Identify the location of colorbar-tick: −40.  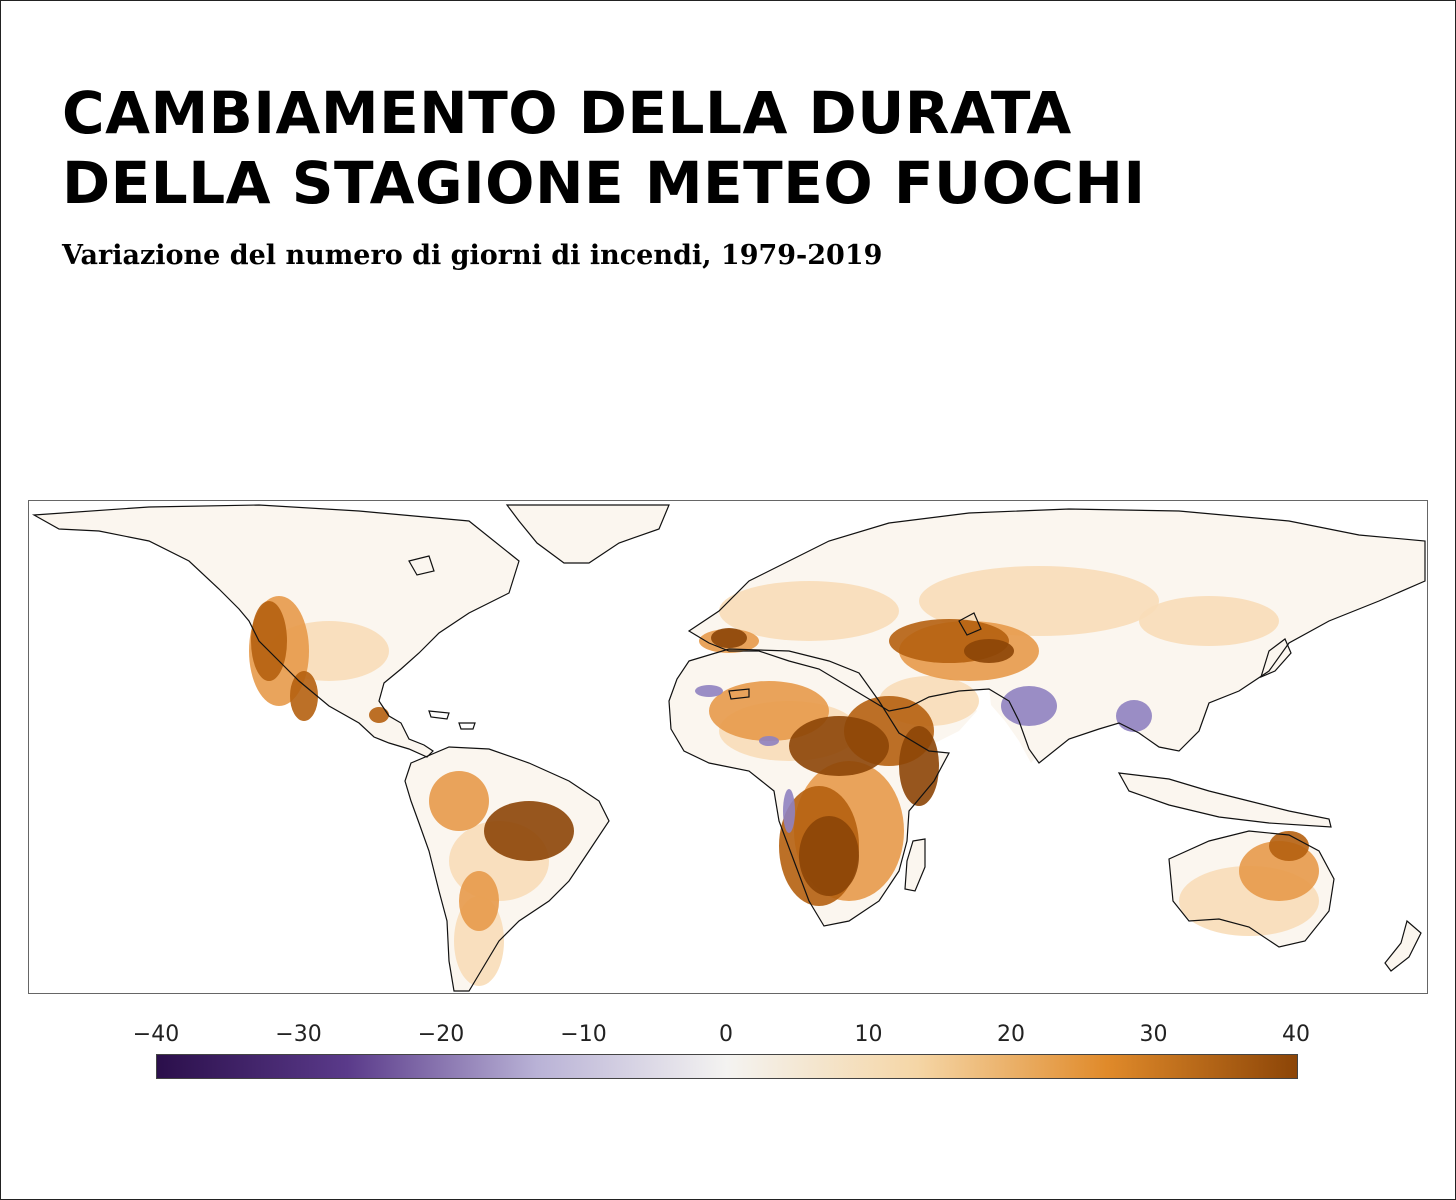
(156, 1034).